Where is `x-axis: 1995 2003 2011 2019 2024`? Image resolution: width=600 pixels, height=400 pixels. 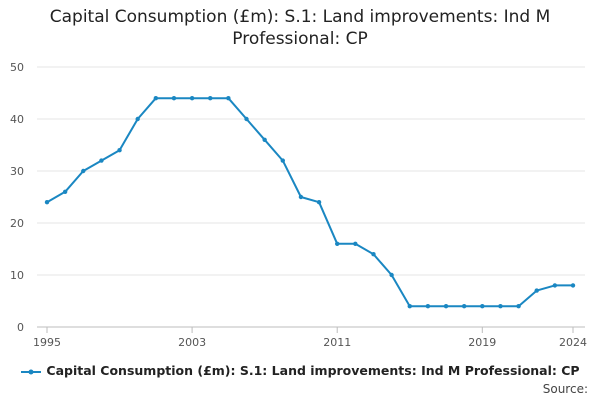
x-axis: 1995 2003 2011 2019 2024 is located at coordinates (310, 338).